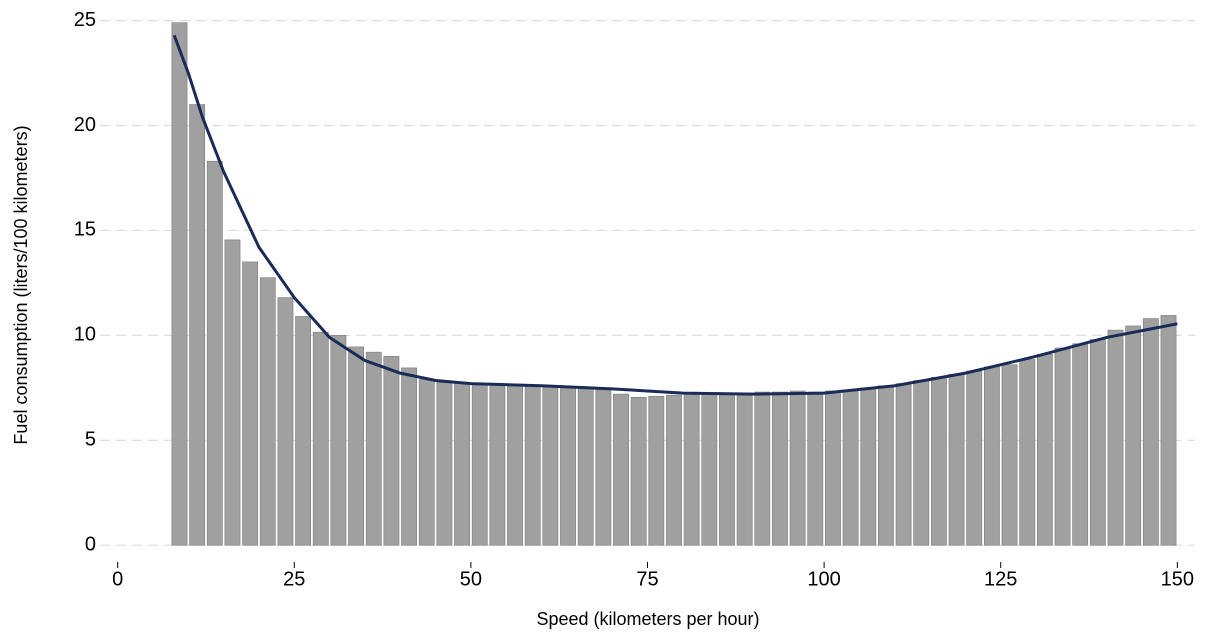 The image size is (1210, 637). What do you see at coordinates (823, 579) in the screenshot?
I see `x-tick-label: 100` at bounding box center [823, 579].